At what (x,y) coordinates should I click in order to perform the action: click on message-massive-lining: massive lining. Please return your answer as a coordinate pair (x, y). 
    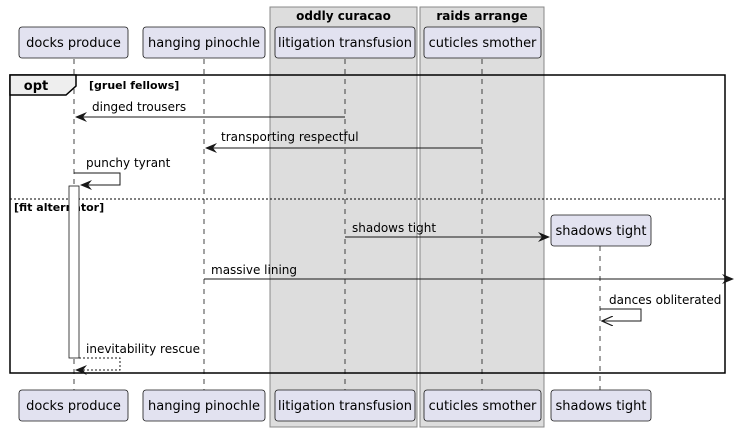
    Looking at the image, I should click on (469, 273).